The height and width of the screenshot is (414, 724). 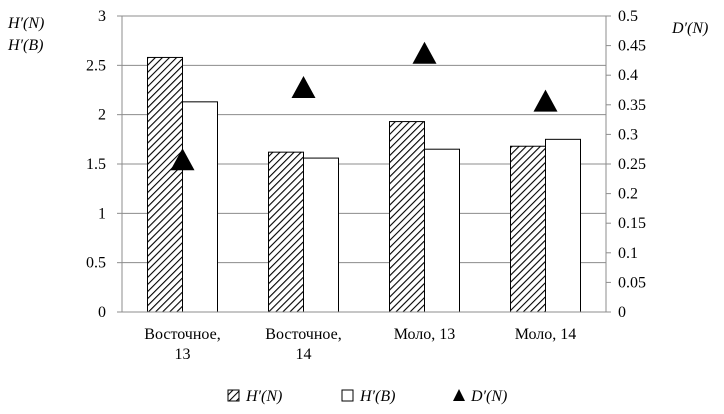 What do you see at coordinates (102, 213) in the screenshot?
I see `left-tick-label: 1` at bounding box center [102, 213].